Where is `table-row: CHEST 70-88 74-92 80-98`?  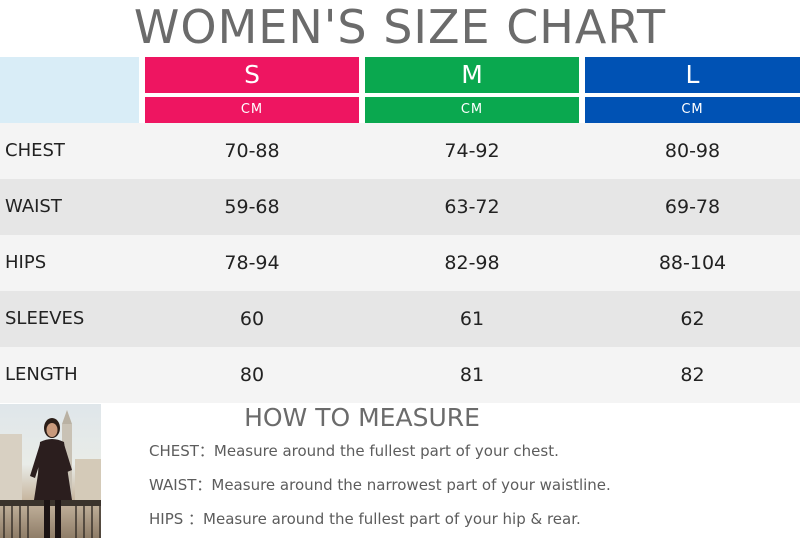
table-row: CHEST 70-88 74-92 80-98 is located at coordinates (400, 151).